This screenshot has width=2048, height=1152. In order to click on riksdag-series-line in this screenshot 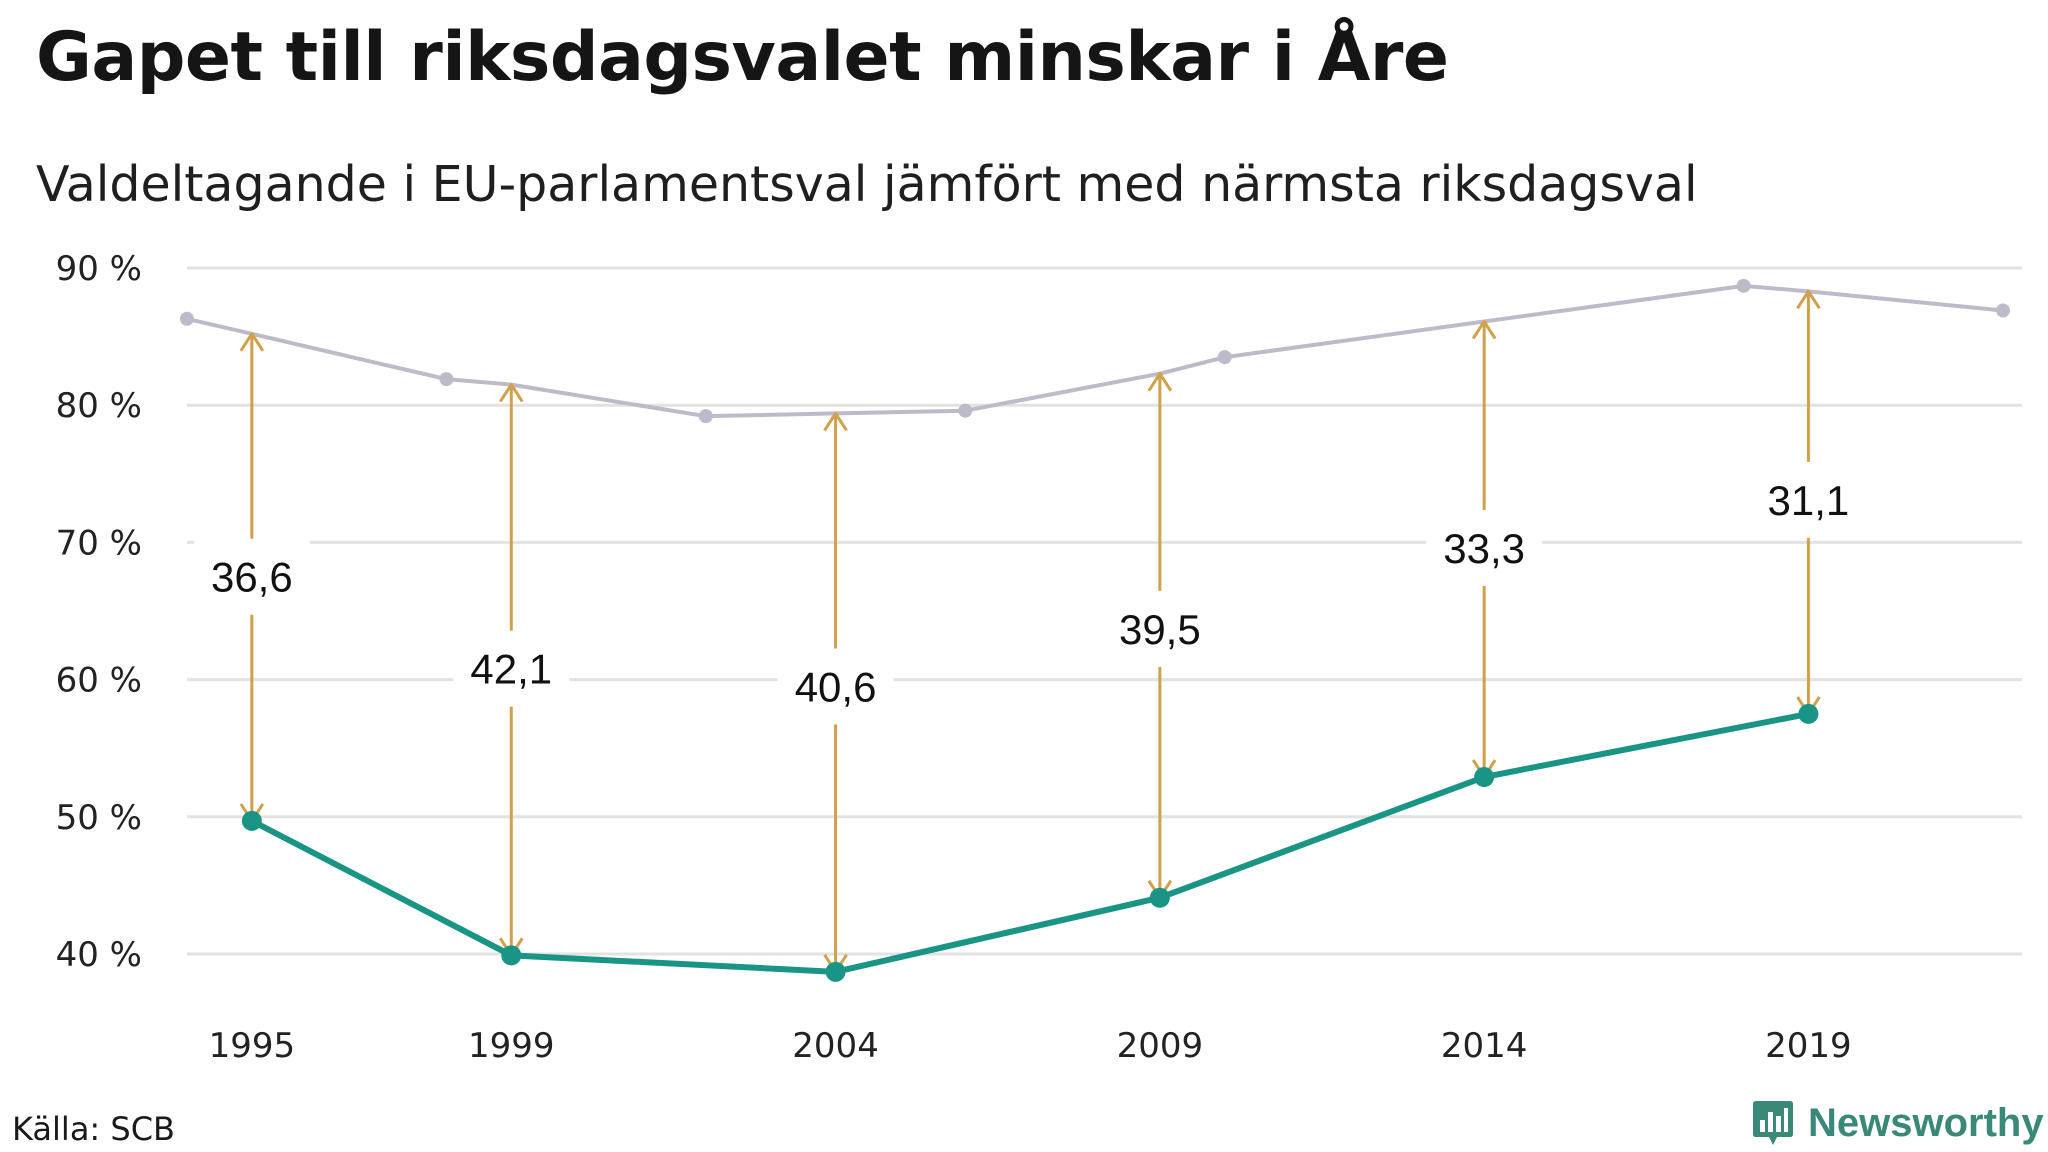, I will do `click(1095, 351)`.